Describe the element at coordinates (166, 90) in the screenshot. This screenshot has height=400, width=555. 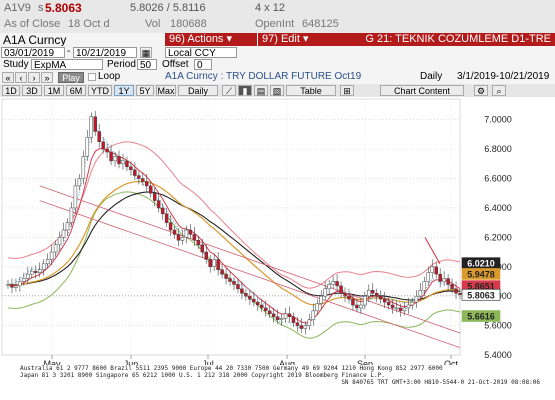
I see `range-button-max: Max` at that location.